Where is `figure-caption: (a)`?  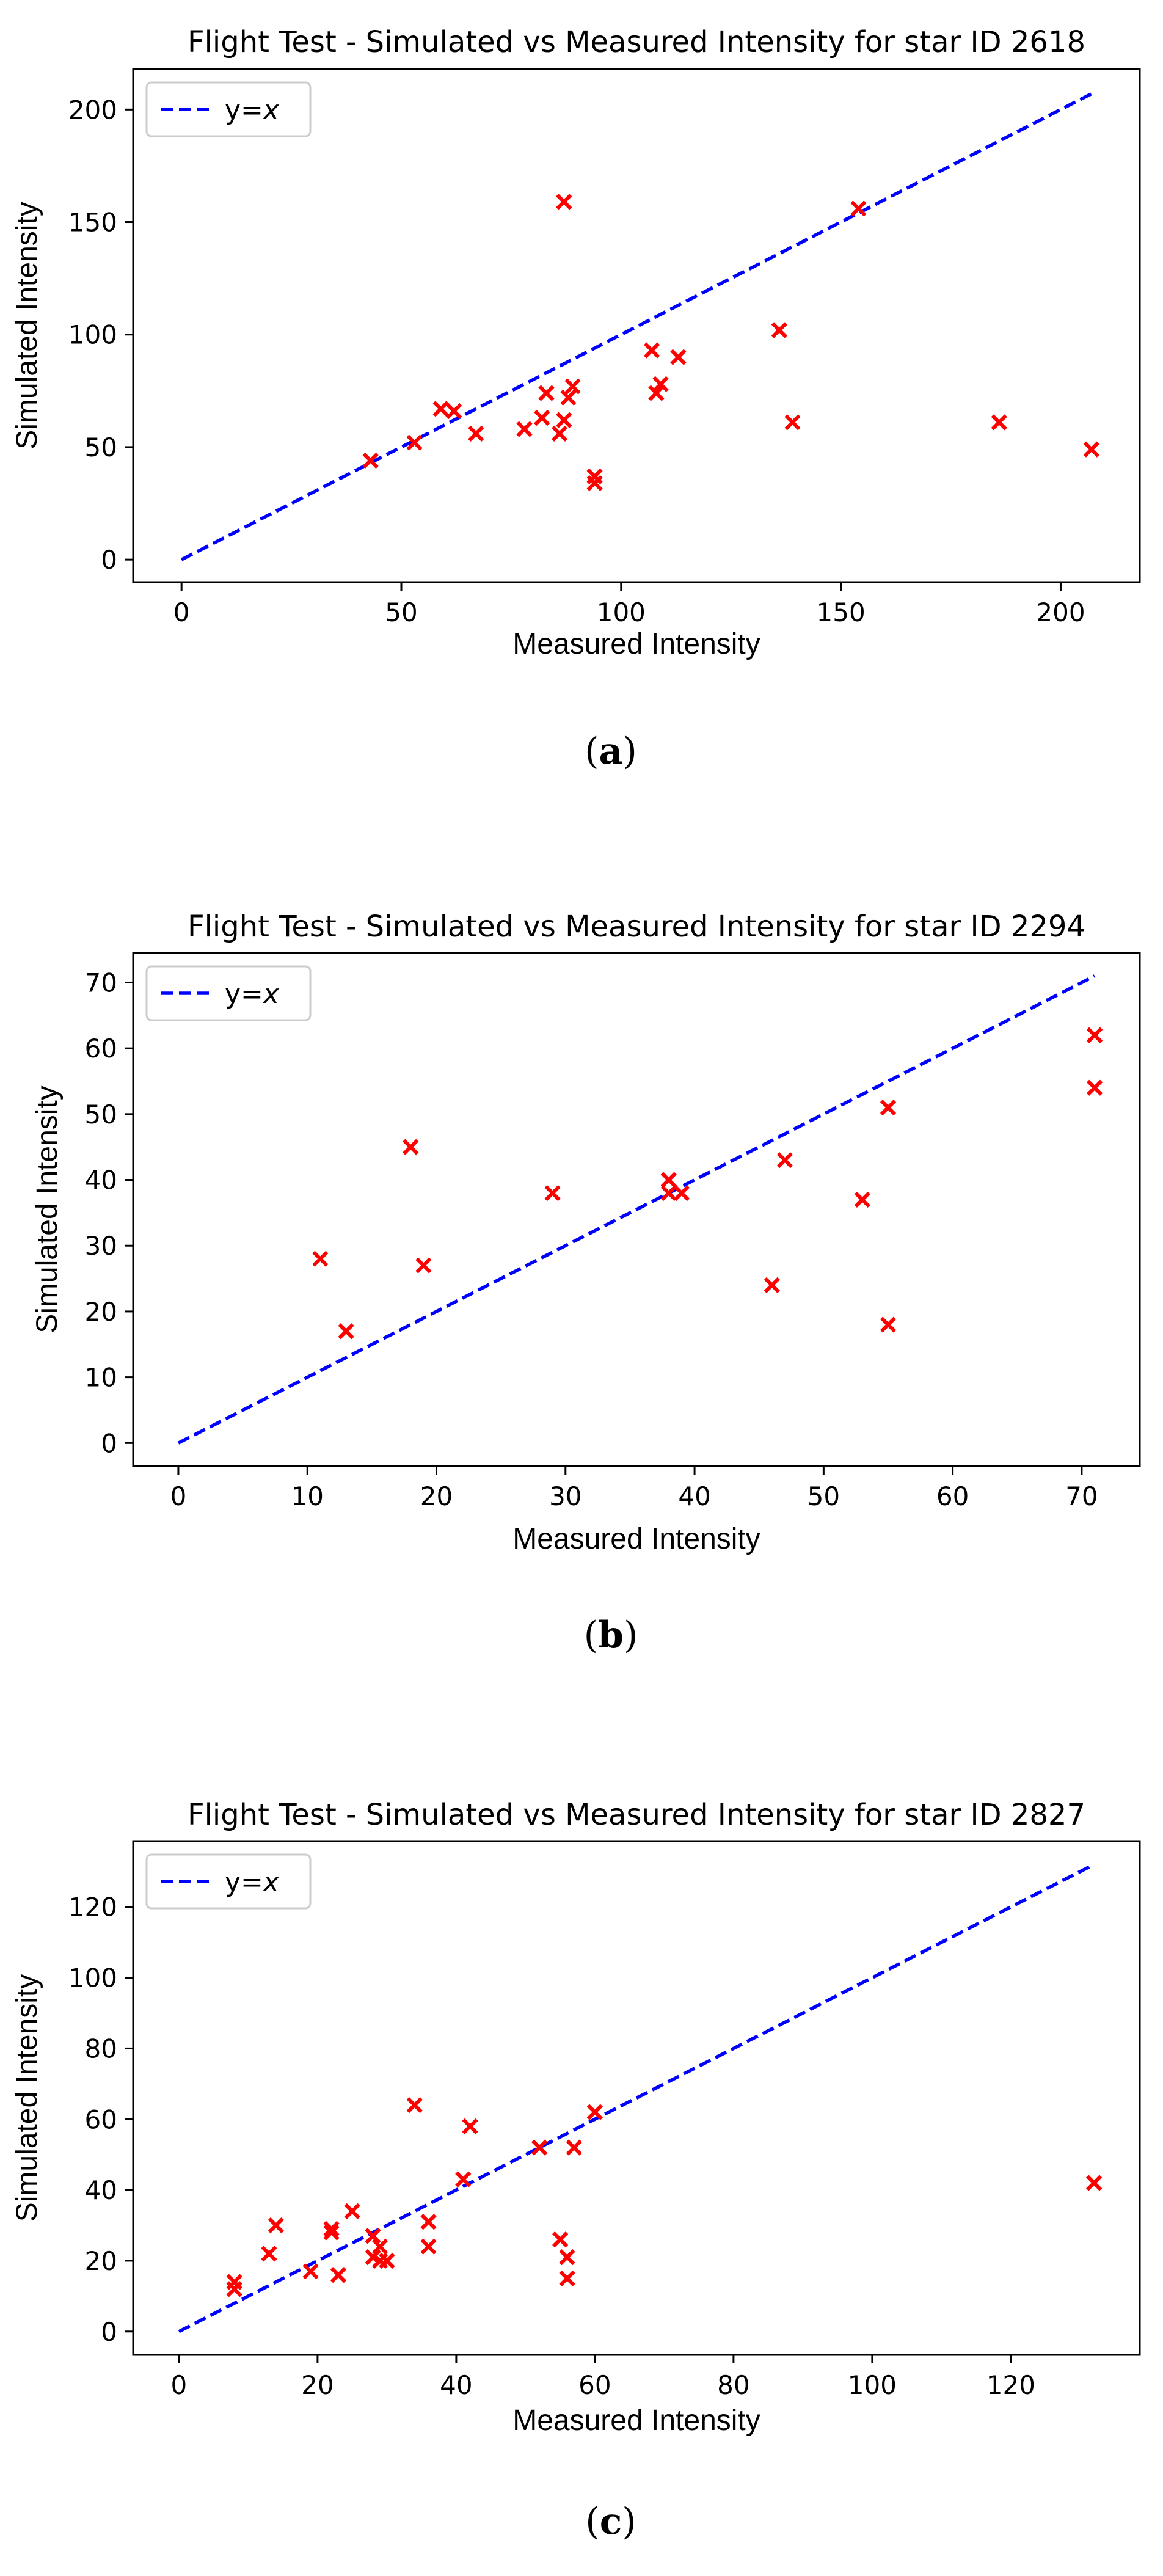 figure-caption: (a) is located at coordinates (611, 751).